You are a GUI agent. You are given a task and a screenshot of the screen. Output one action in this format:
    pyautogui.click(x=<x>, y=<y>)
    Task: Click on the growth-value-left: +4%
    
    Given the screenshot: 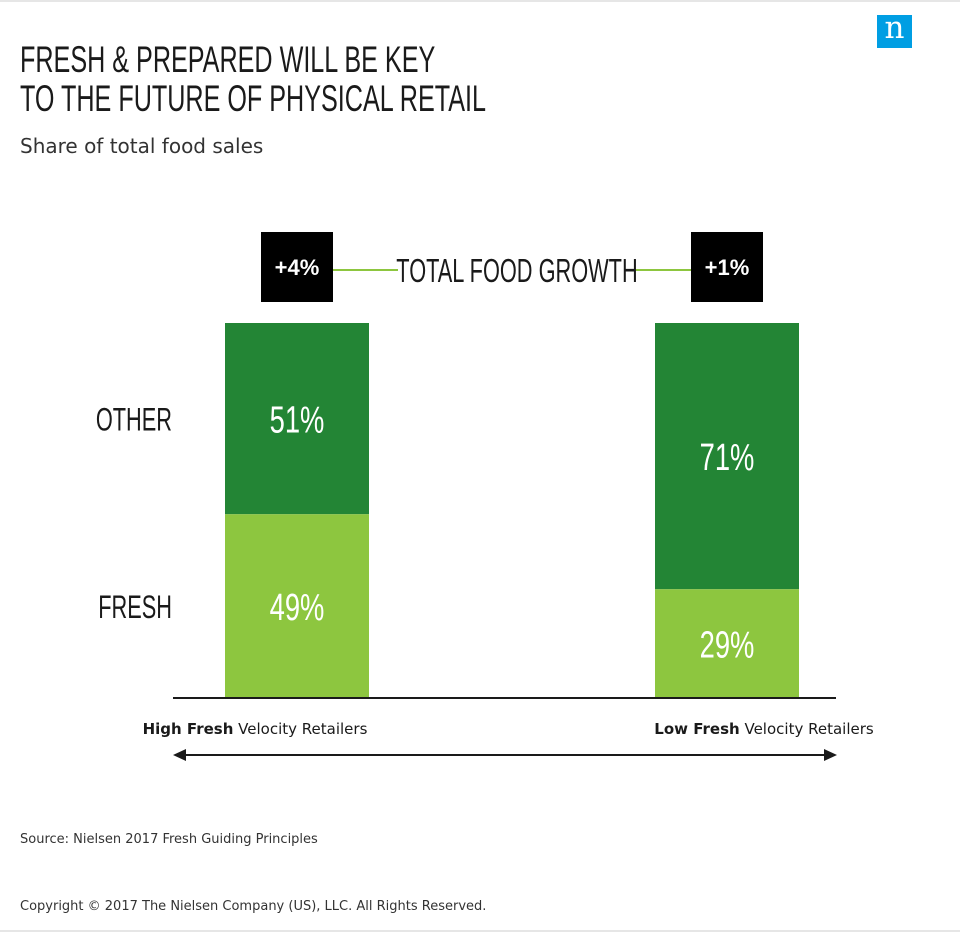 What is the action you would take?
    pyautogui.click(x=297, y=267)
    